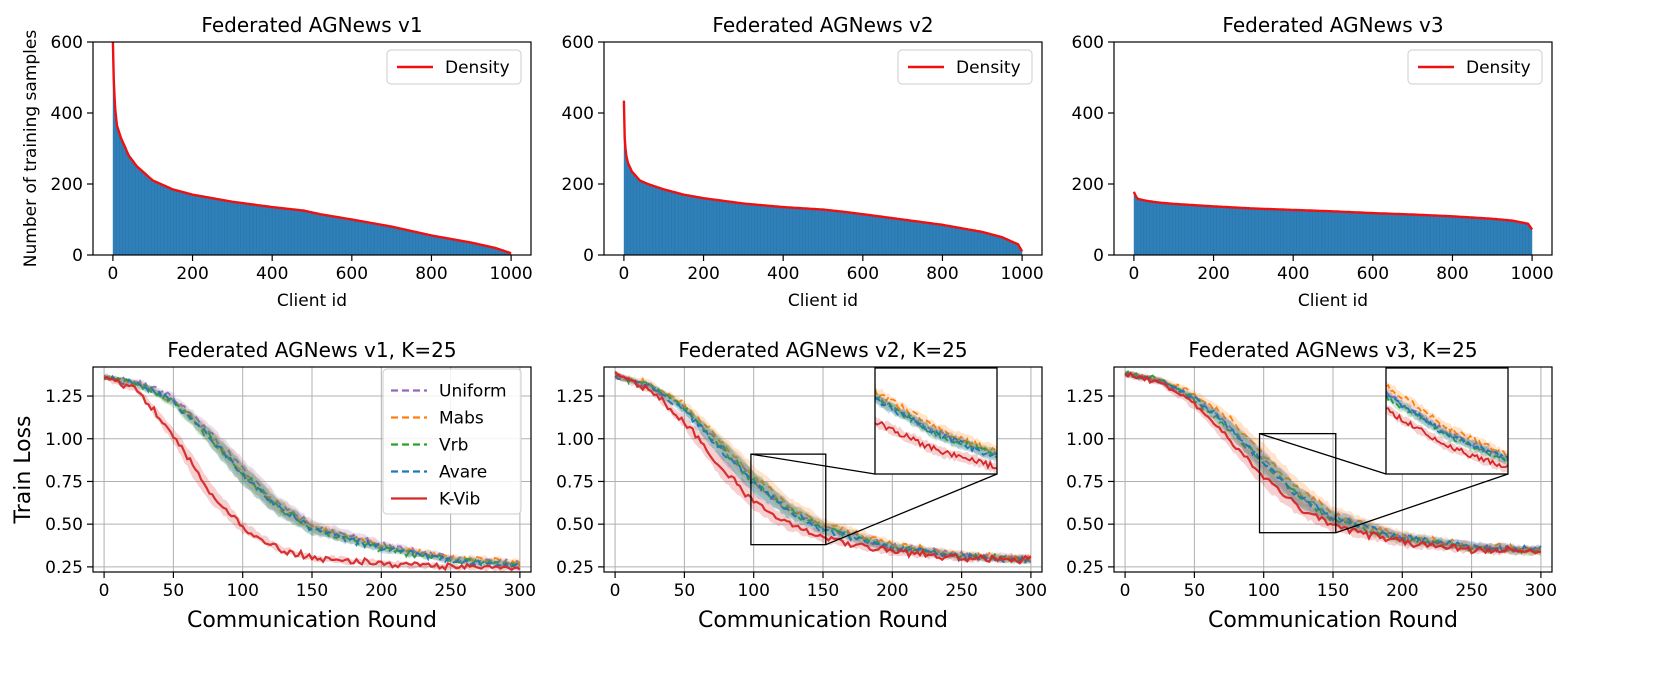 This screenshot has height=684, width=1660. Describe the element at coordinates (1297, 483) in the screenshot. I see `zoom-region` at that location.